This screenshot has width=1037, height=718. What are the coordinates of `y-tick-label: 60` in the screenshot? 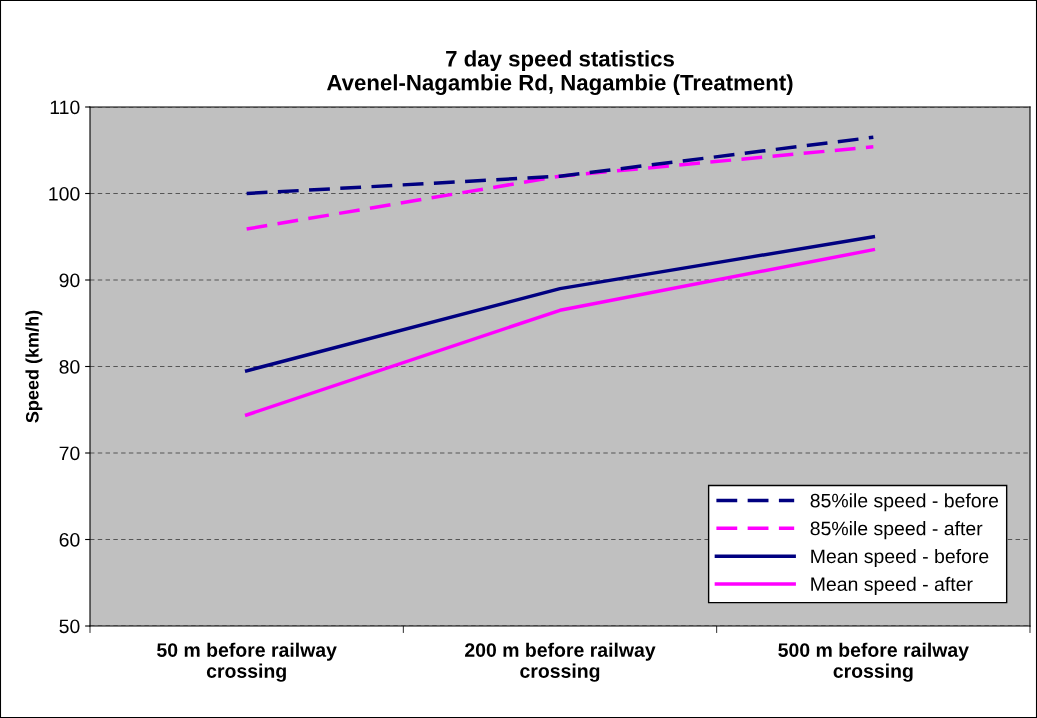 It's located at (69, 539).